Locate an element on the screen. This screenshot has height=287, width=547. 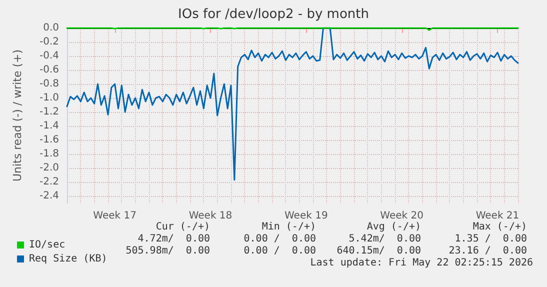
x-tick-label: Week 19 is located at coordinates (306, 216).